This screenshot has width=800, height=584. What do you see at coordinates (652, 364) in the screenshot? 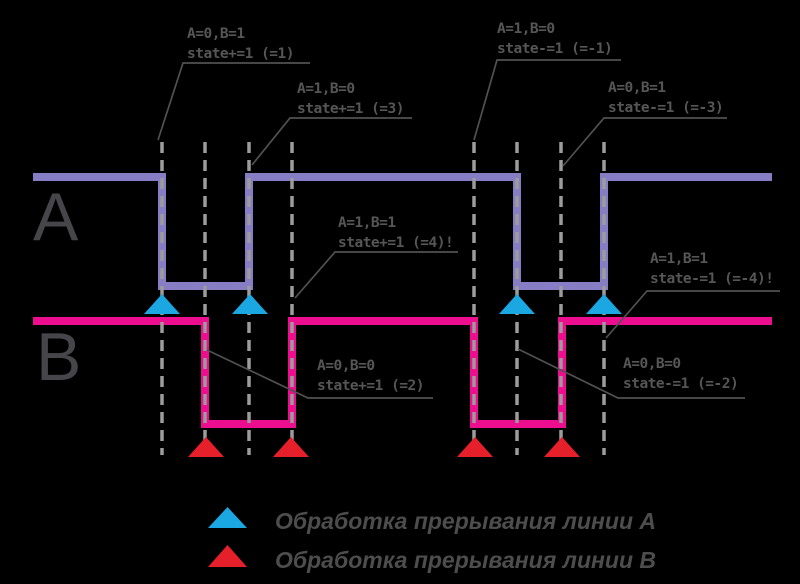
I see `annotation-state-minus-2-line1: A=0,B=0` at bounding box center [652, 364].